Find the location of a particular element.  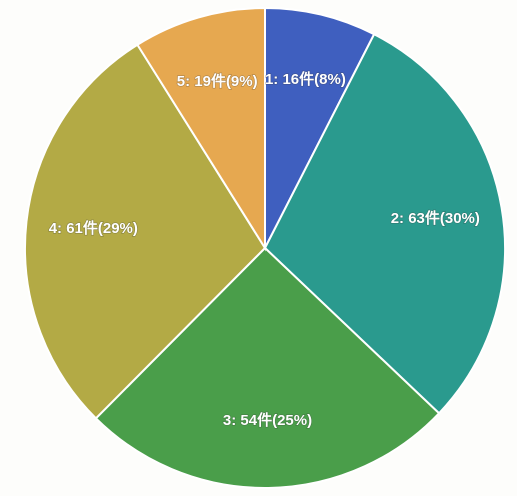

pie-slice-label-1: 1: 16件(8%) is located at coordinates (305, 79).